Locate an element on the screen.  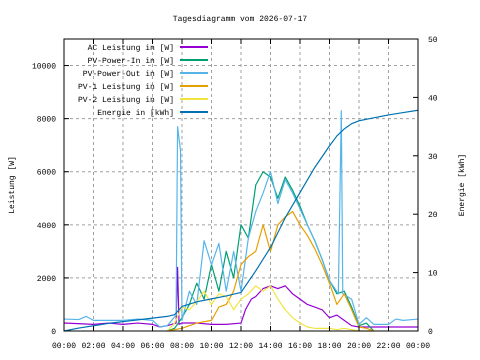
x-tick-label: 12:00 is located at coordinates (241, 346).